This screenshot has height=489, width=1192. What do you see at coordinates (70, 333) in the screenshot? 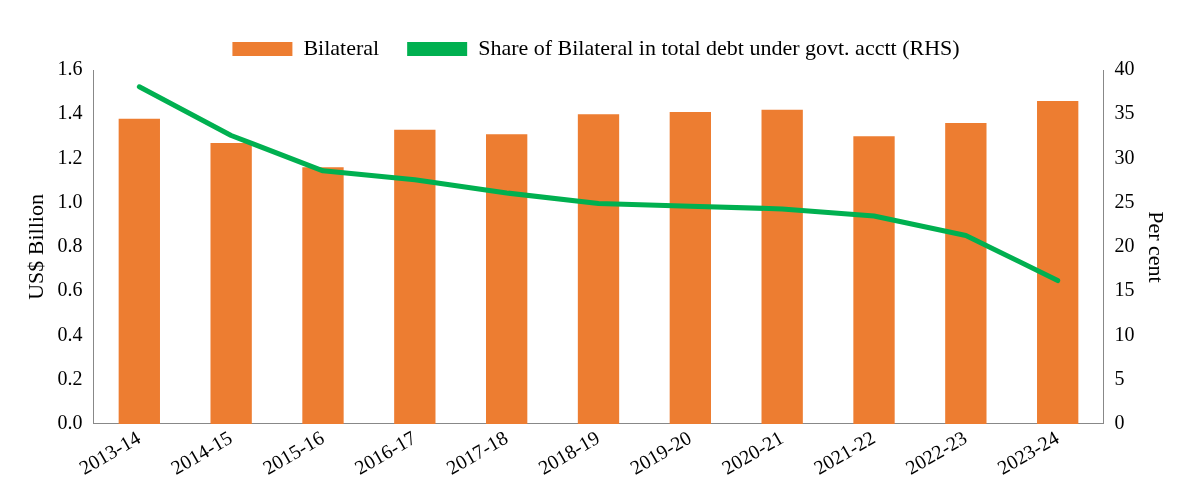
I see `y-tick-label: 0.4` at bounding box center [70, 333].